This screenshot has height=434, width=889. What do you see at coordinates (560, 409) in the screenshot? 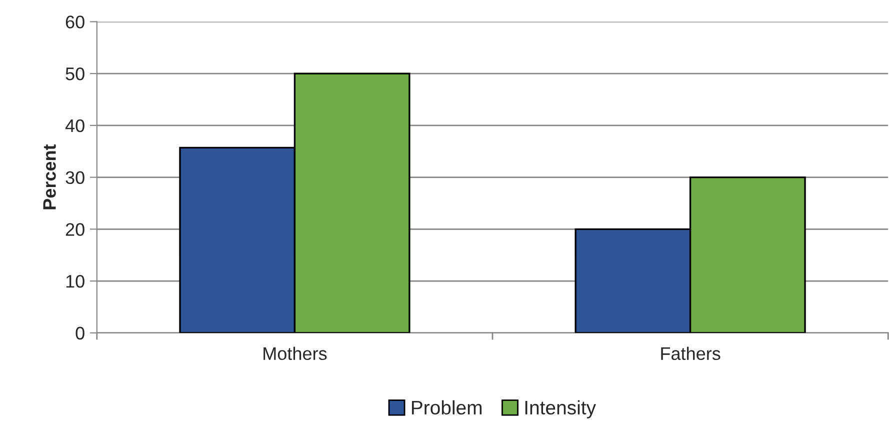
I see `legend-label: Intensity` at bounding box center [560, 409].